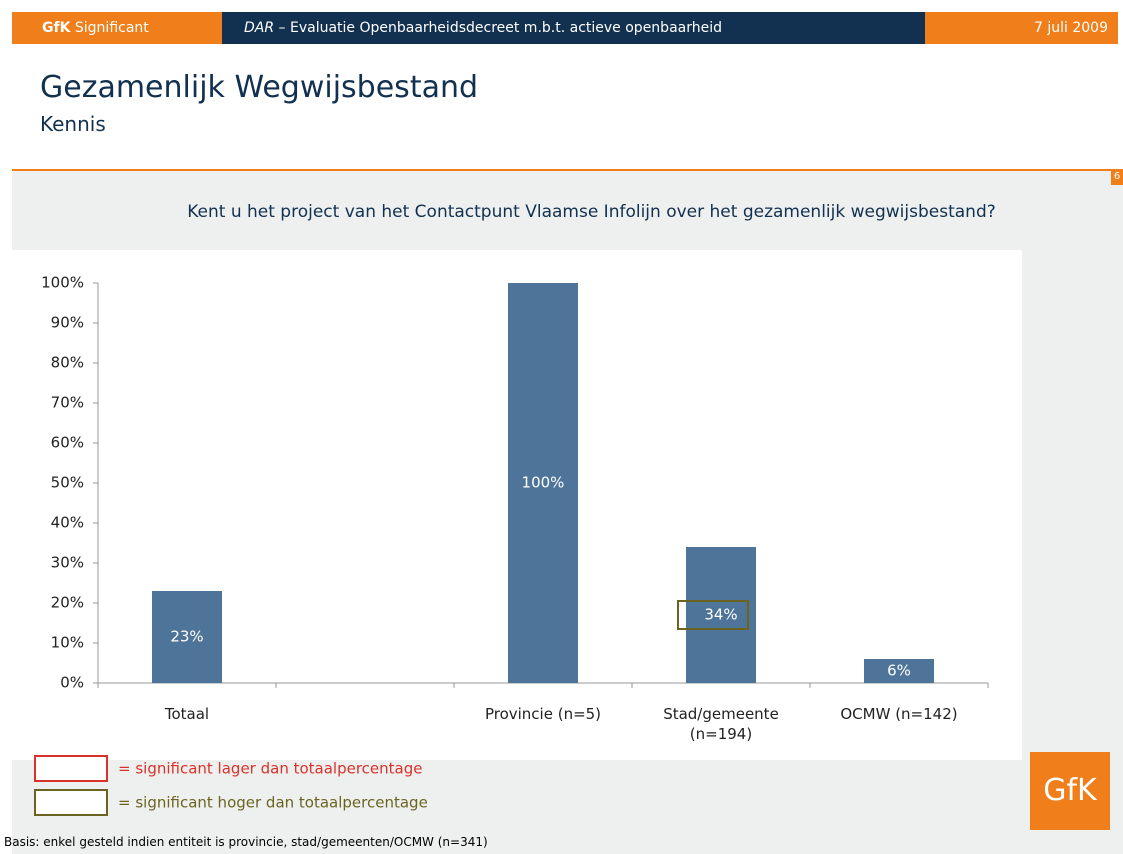 The width and height of the screenshot is (1123, 854). I want to click on header-brand: GfK Significant, so click(117, 28).